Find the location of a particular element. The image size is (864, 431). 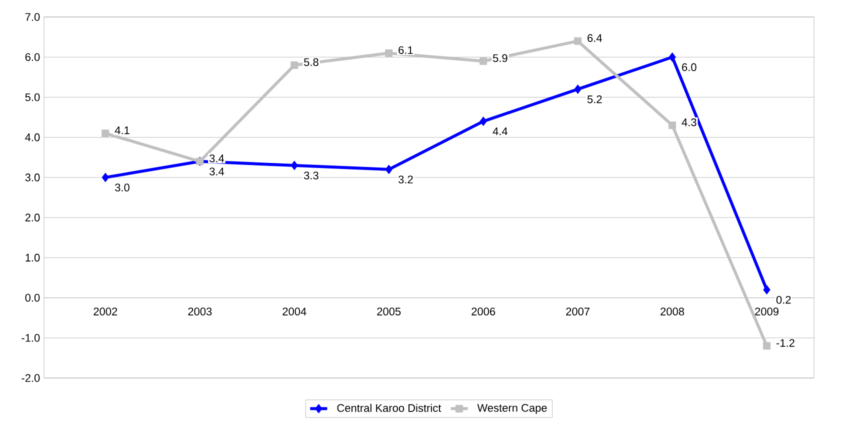

data-label: 0.2 is located at coordinates (783, 300).